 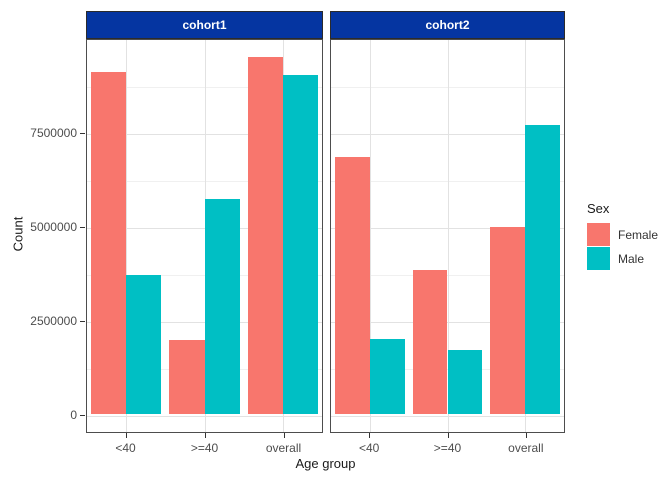 I want to click on bar-cohort1-female-overall, so click(x=265, y=235).